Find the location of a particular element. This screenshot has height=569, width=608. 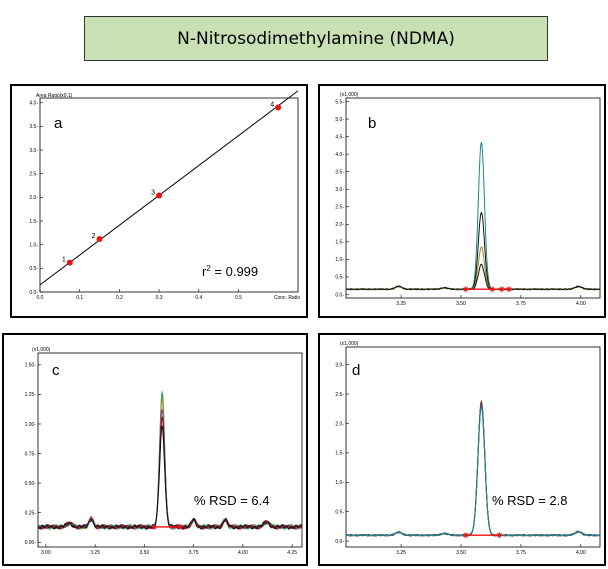

x-tick-label: 3.00 is located at coordinates (46, 553).